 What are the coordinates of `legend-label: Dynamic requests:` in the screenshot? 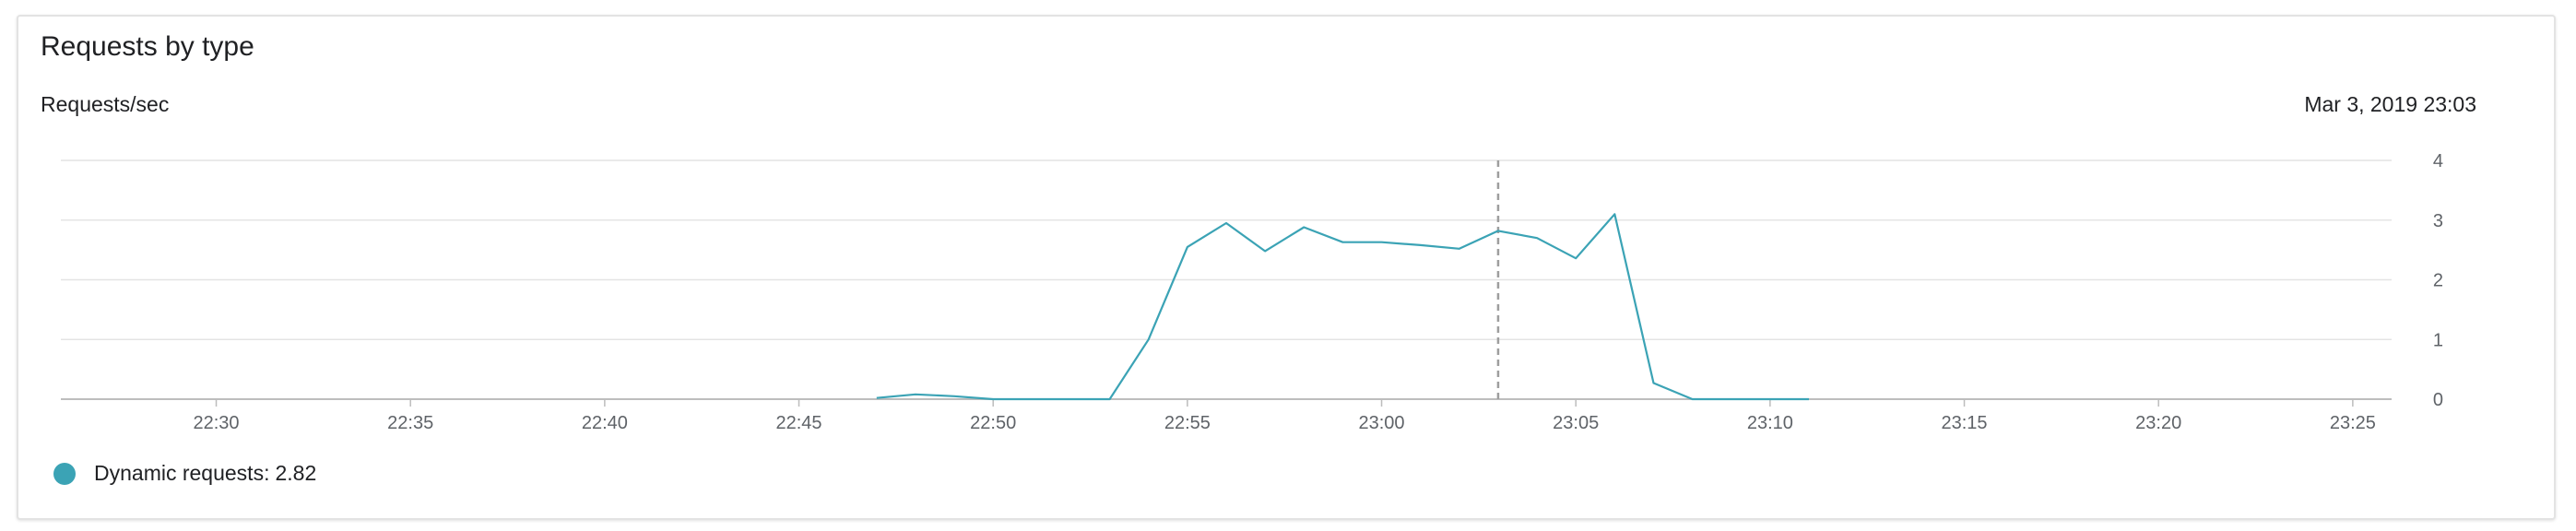 It's located at (182, 473).